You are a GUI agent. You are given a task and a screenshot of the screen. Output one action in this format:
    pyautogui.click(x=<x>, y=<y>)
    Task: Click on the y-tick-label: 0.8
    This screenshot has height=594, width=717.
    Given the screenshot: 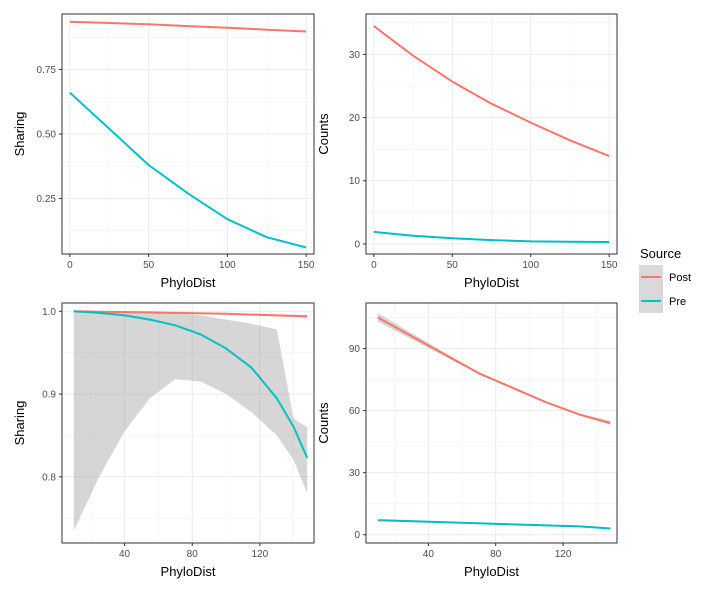 What is the action you would take?
    pyautogui.click(x=49, y=477)
    